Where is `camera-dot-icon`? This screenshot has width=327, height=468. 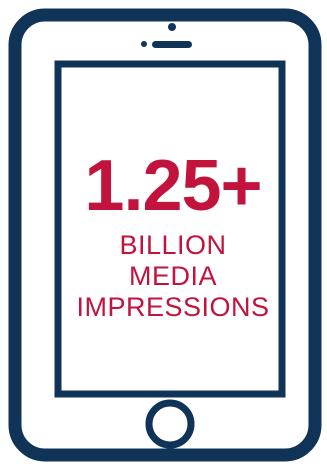 camera-dot-icon is located at coordinates (172, 27).